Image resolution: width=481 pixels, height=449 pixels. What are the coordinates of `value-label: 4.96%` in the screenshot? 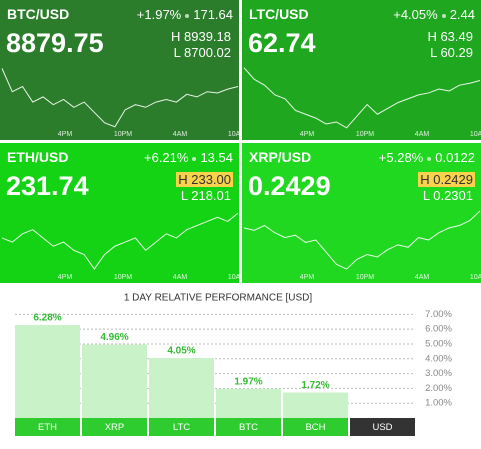 It's located at (114, 337).